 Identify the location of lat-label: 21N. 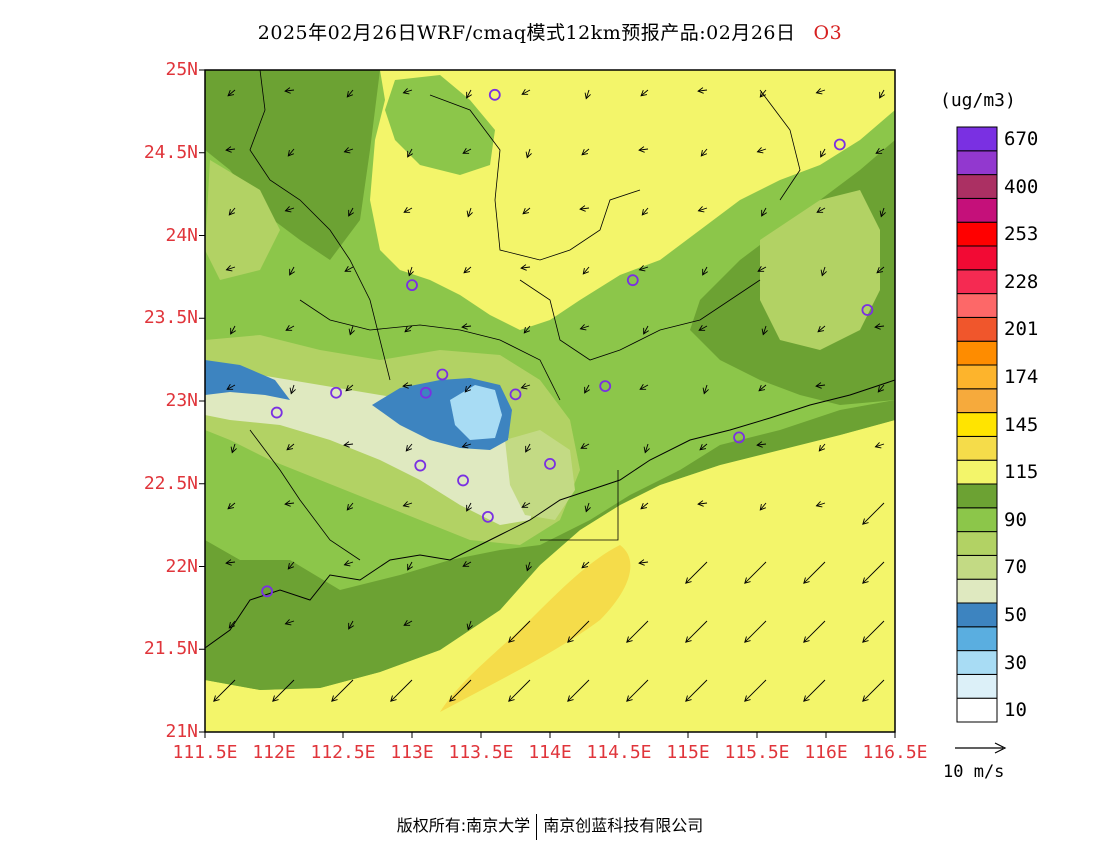
(181, 731).